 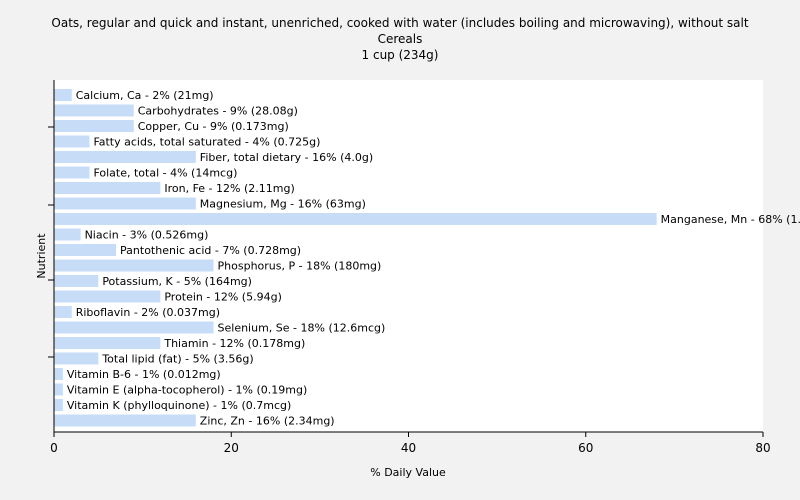 I want to click on bar-label: Niacin - 3% (0.526mg), so click(x=147, y=235).